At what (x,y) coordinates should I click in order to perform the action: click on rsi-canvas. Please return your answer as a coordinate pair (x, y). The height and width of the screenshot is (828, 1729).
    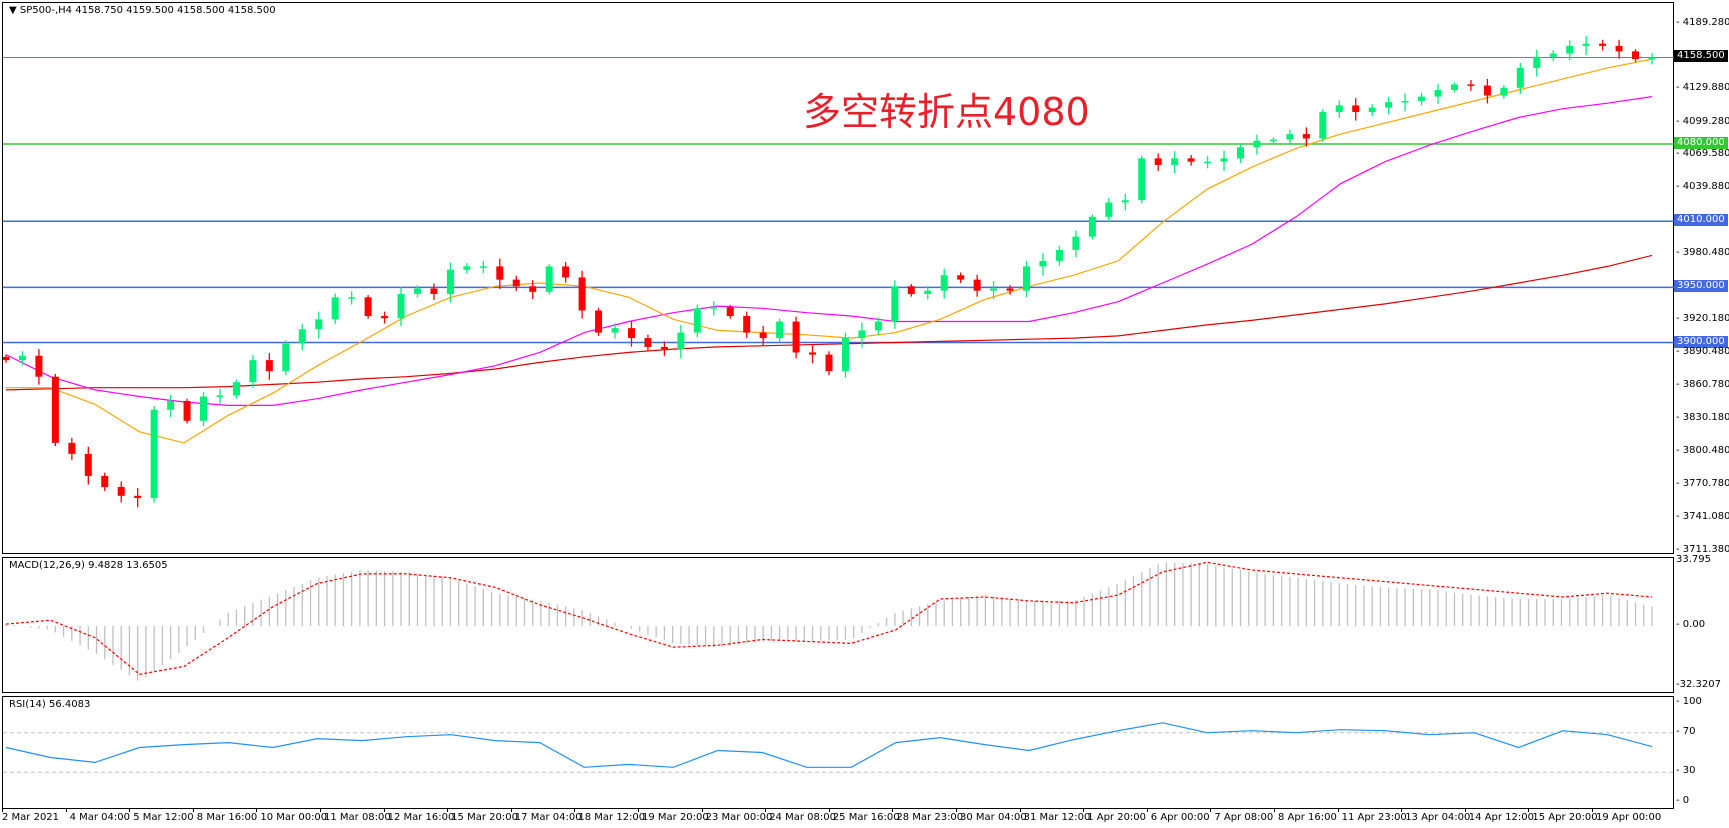
    Looking at the image, I should click on (839, 747).